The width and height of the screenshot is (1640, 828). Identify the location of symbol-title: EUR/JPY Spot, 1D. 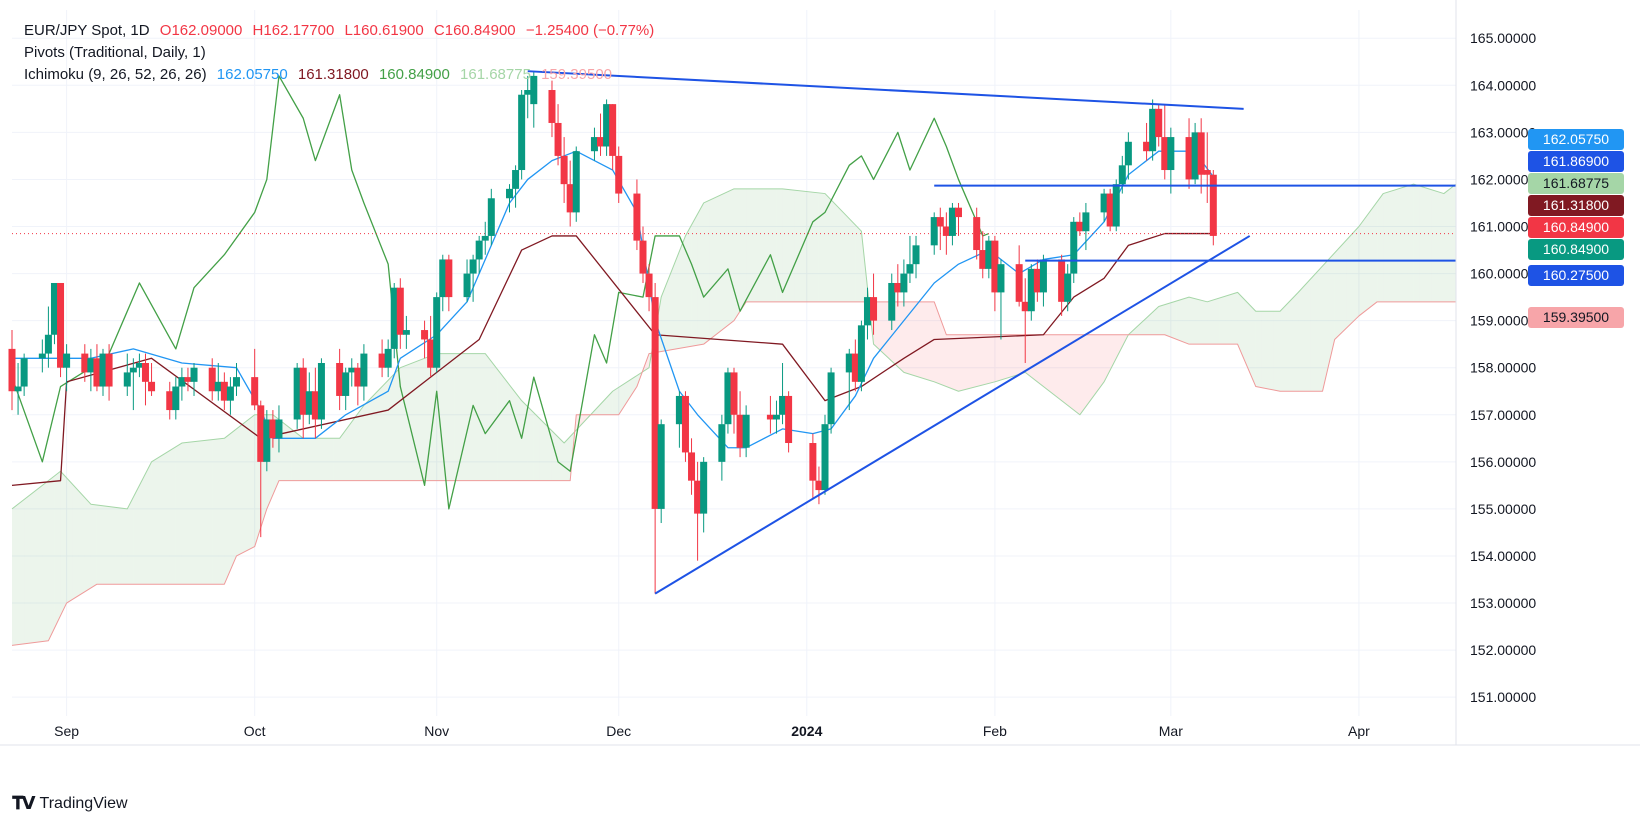
(87, 30).